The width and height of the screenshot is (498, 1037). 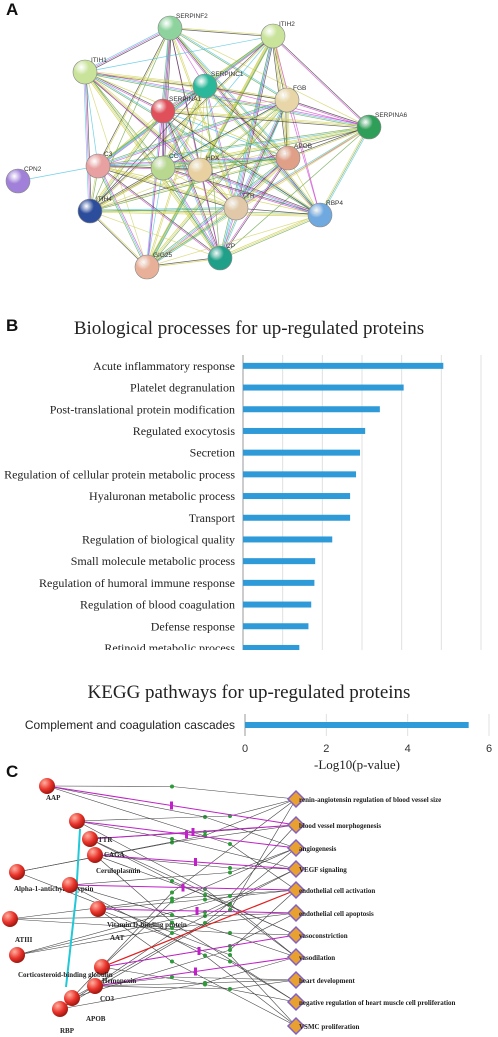 I want to click on chart-kegg-tick-label: 2, so click(x=326, y=749).